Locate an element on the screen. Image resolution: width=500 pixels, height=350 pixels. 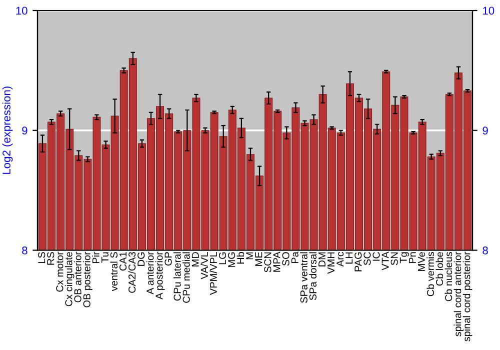
x-tick-label: LS is located at coordinates (42, 258).